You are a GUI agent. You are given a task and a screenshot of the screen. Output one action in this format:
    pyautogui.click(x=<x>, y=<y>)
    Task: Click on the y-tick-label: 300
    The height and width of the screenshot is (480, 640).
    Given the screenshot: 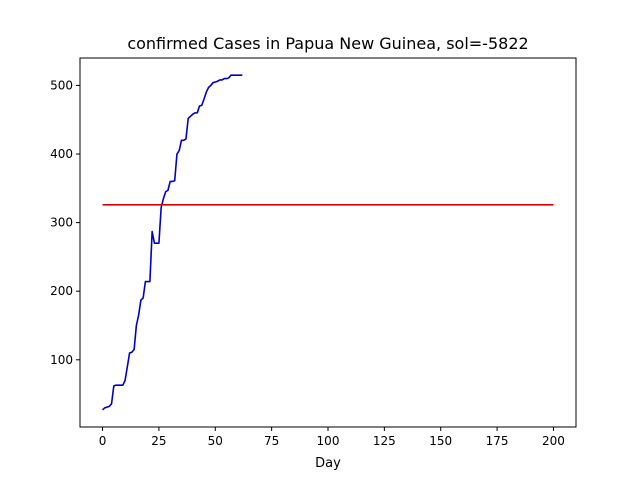 What is the action you would take?
    pyautogui.click(x=61, y=223)
    